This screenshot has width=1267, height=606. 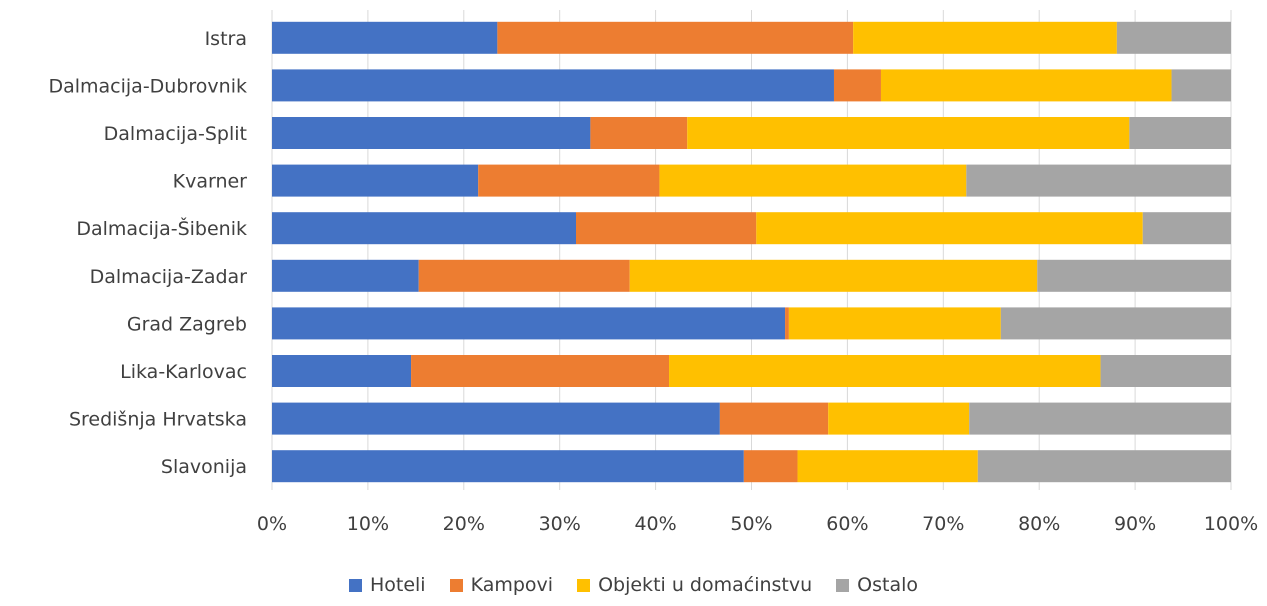 I want to click on x-tick-label: 10%, so click(x=368, y=524).